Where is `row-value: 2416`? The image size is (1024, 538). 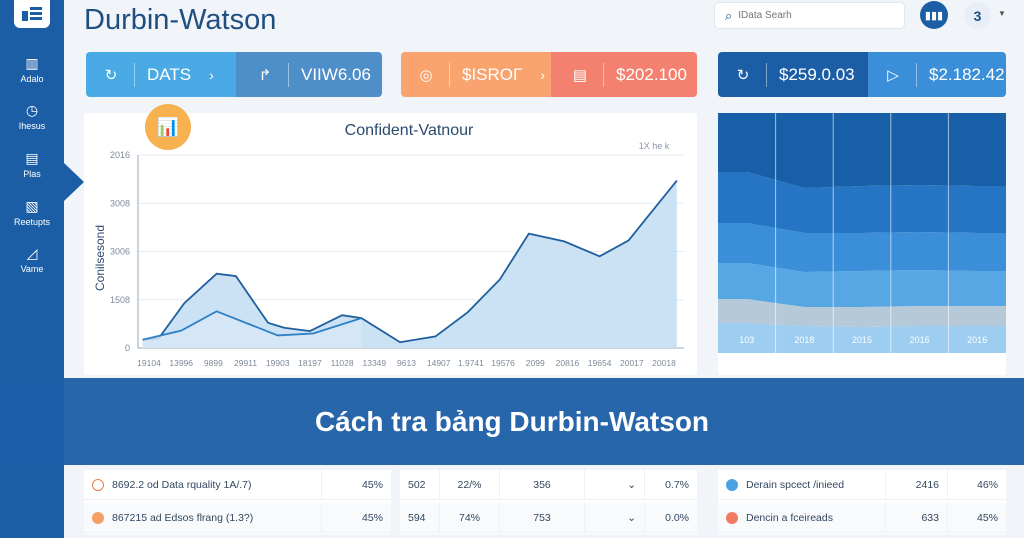 row-value: 2416 is located at coordinates (917, 484).